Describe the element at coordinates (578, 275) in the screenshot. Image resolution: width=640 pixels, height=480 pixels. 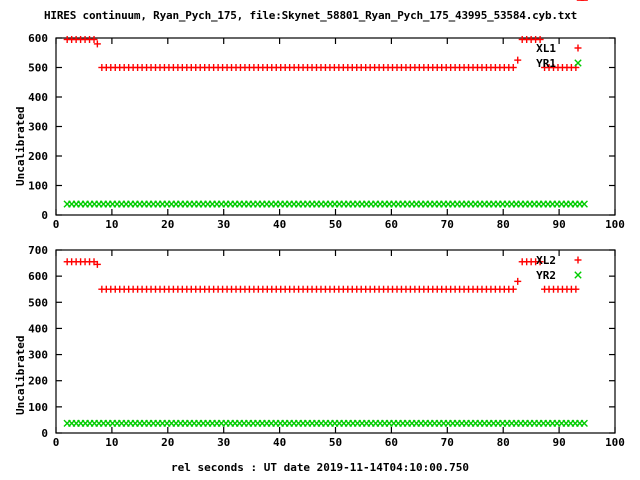
I see `legend-marker-yr2` at that location.